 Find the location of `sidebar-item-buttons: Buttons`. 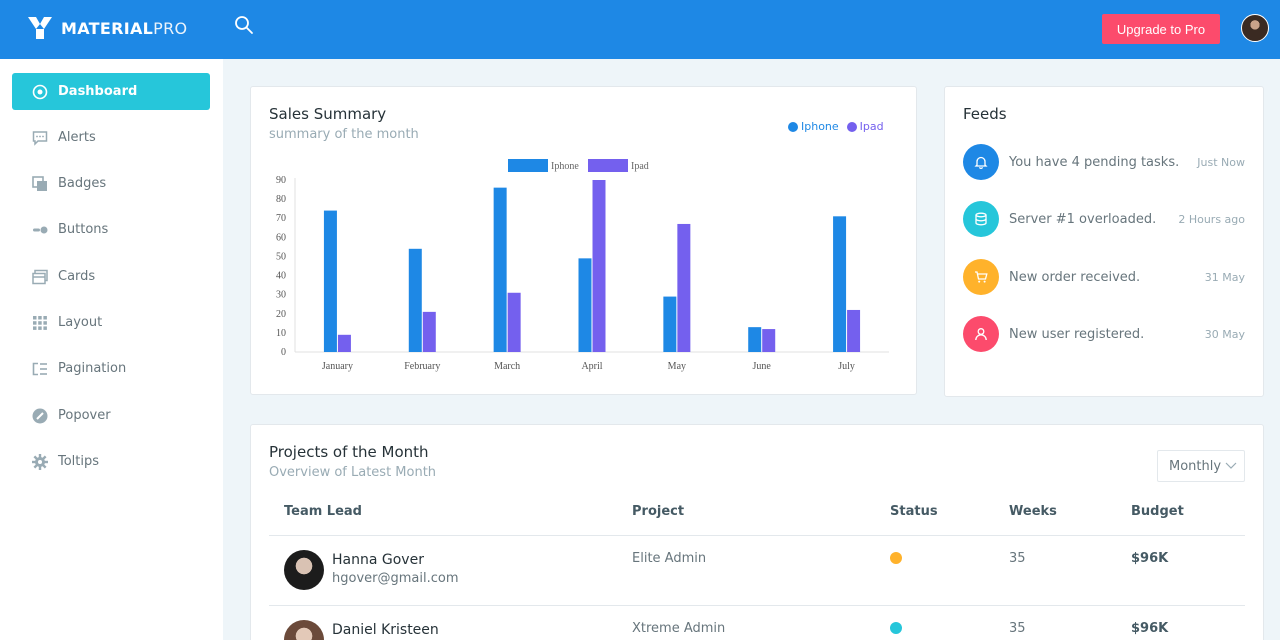

sidebar-item-buttons: Buttons is located at coordinates (111, 229).